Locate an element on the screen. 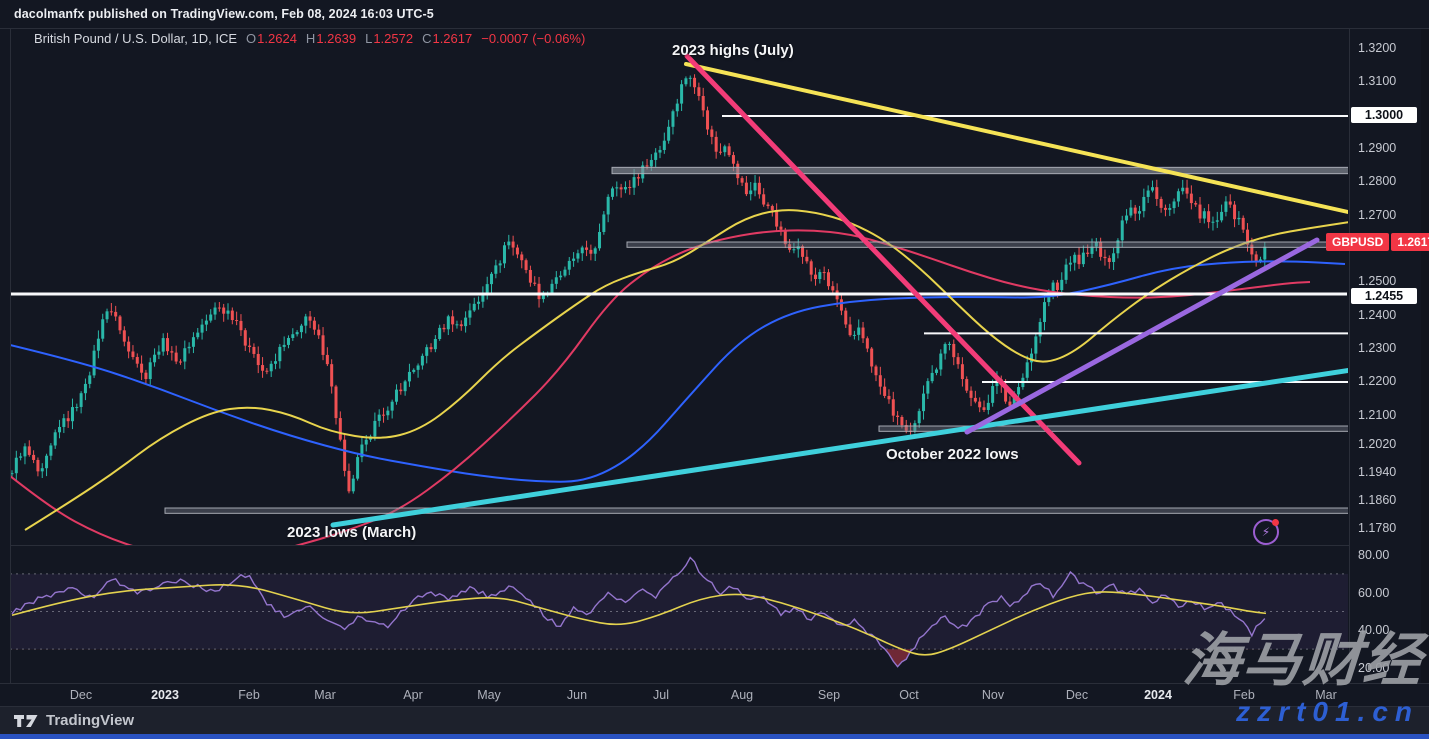 The image size is (1429, 739). annotation-2023-highs: 2023 highs (July) is located at coordinates (733, 50).